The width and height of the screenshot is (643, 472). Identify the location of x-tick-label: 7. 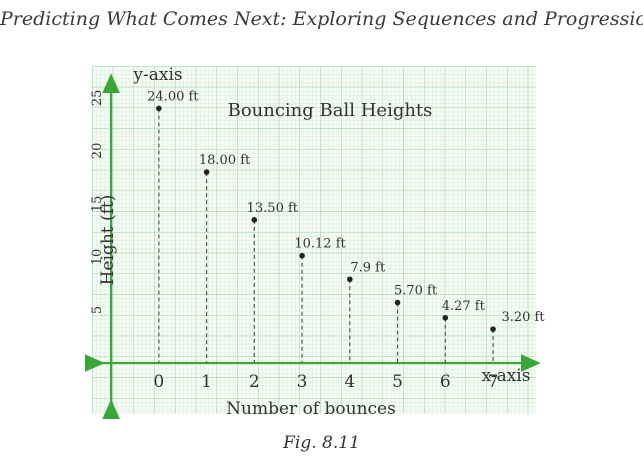
(493, 382).